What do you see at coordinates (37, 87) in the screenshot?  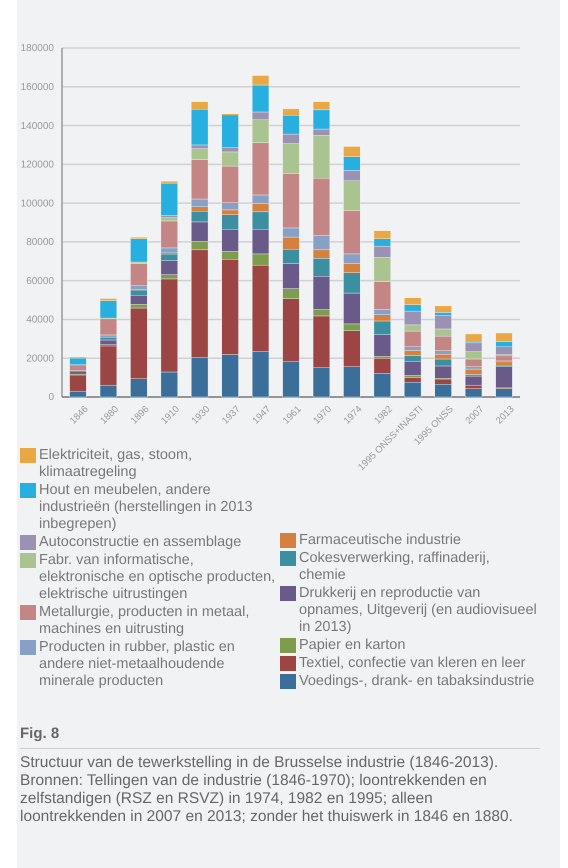 I see `y-tick-label: 160000` at bounding box center [37, 87].